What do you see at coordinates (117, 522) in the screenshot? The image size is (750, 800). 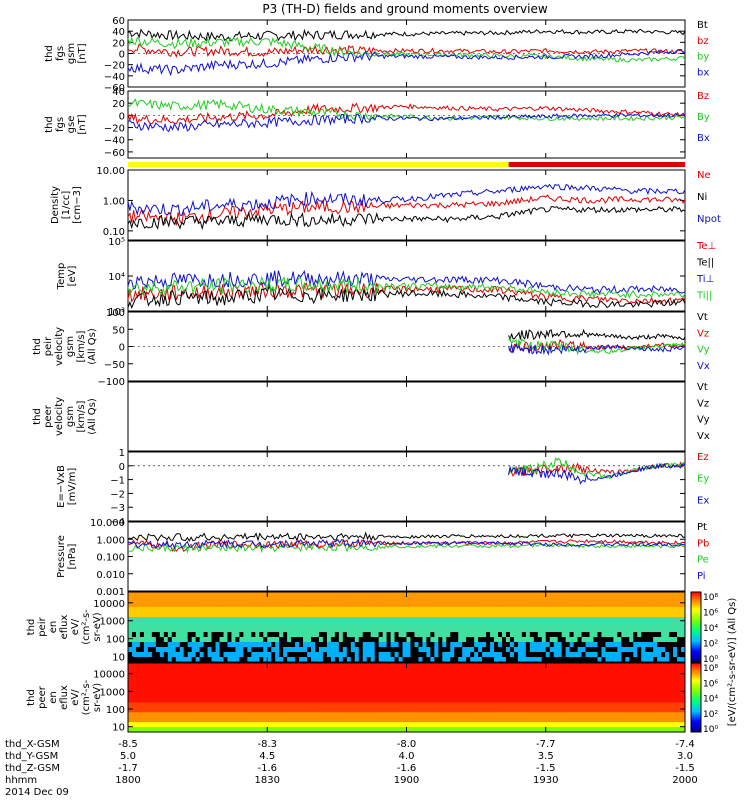 I see `y-tick-label: −4` at bounding box center [117, 522].